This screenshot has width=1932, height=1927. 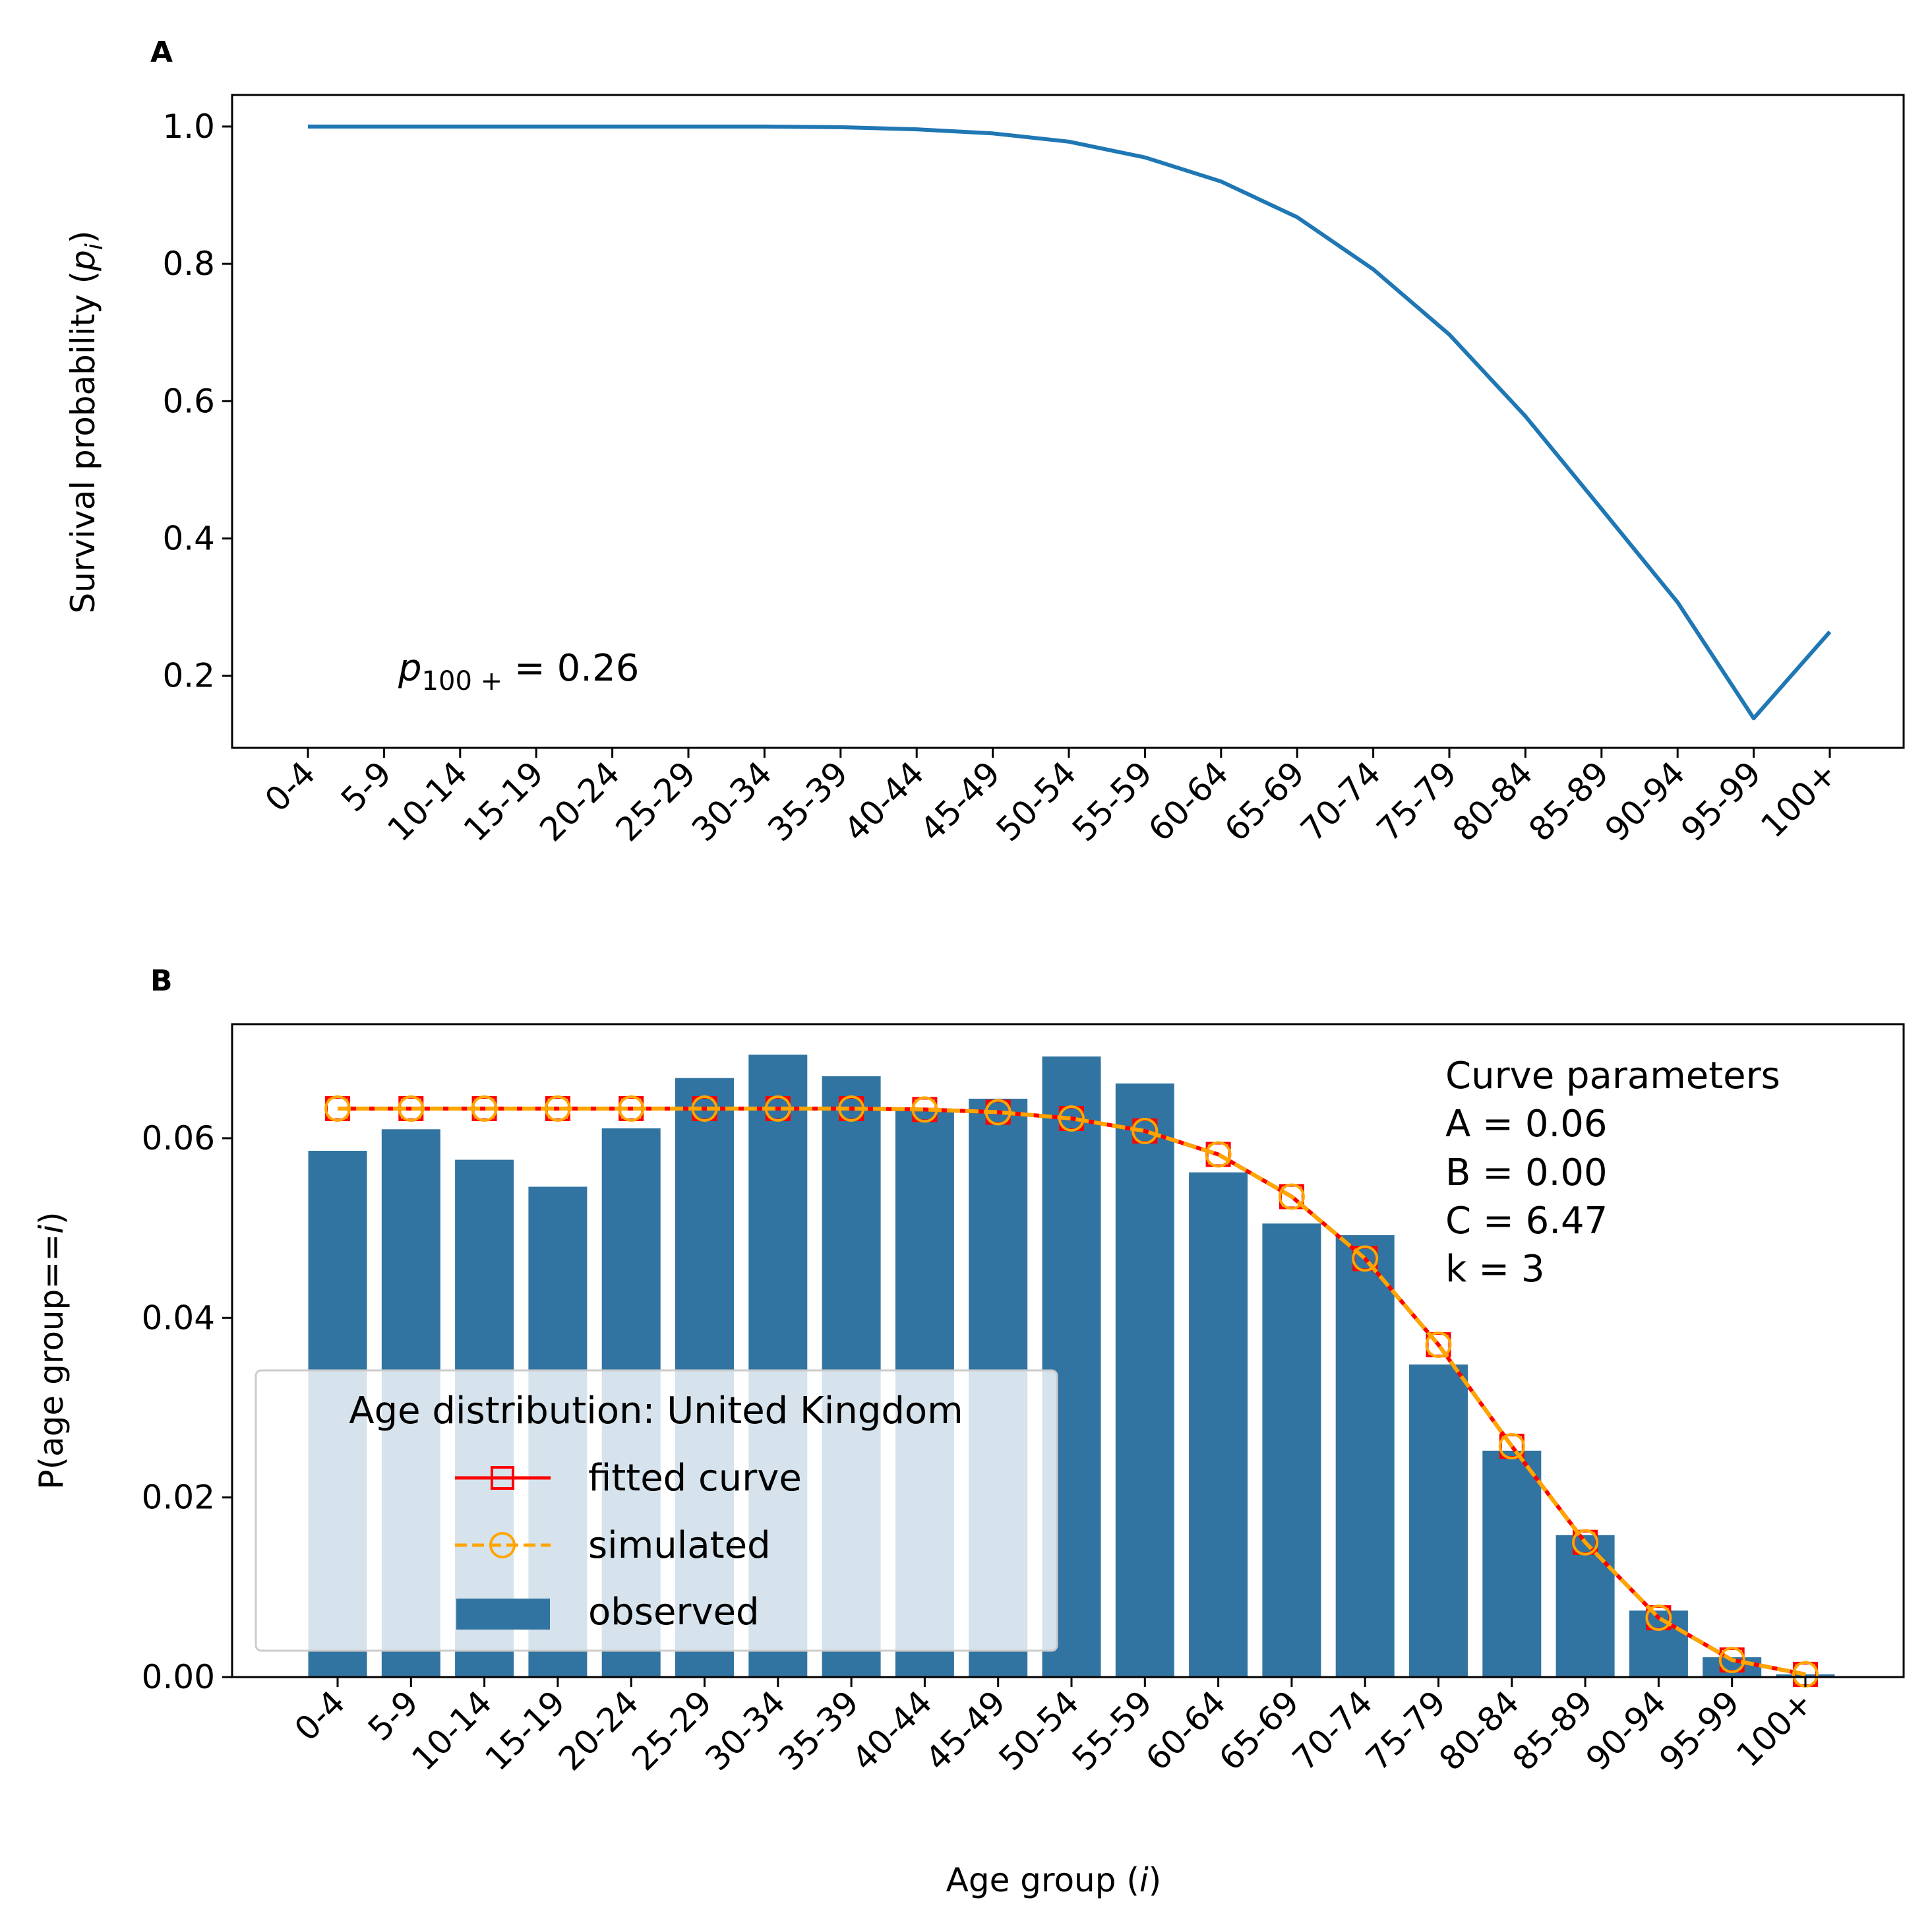 What do you see at coordinates (1526, 1172) in the screenshot?
I see `curve-parameter-b: B = 0.00` at bounding box center [1526, 1172].